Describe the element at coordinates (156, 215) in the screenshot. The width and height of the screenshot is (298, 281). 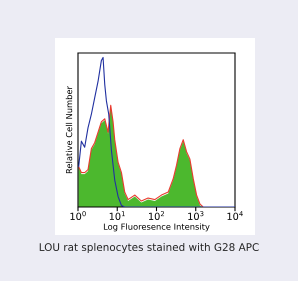
I see `x-tick-label: 10$^{2}$` at that location.